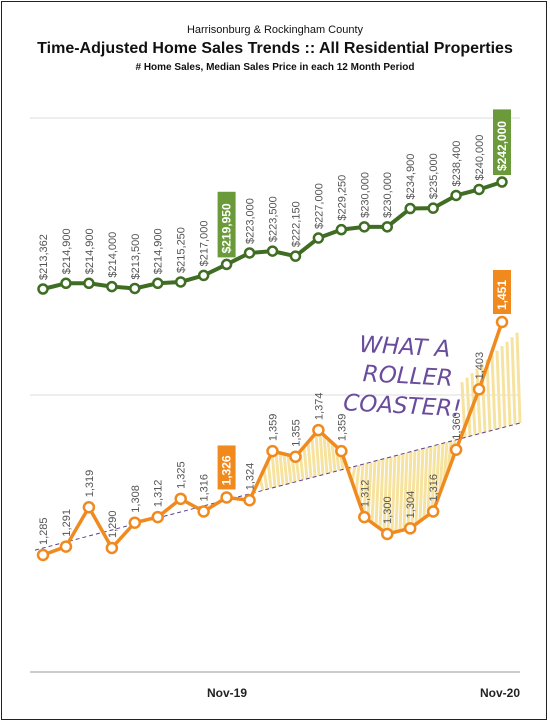 This screenshot has width=550, height=723. Describe the element at coordinates (407, 376) in the screenshot. I see `annotation-line-2: ROLLER` at that location.